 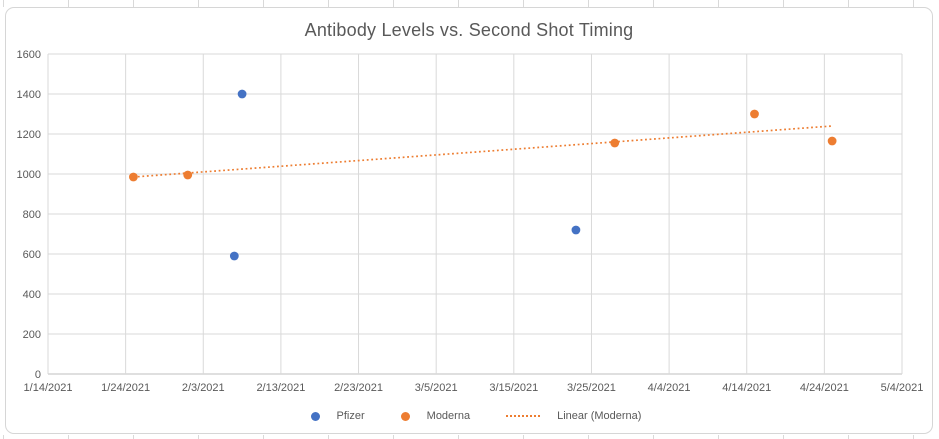 What do you see at coordinates (203, 388) in the screenshot?
I see `x-axis-tick-label: 2/3/2021` at bounding box center [203, 388].